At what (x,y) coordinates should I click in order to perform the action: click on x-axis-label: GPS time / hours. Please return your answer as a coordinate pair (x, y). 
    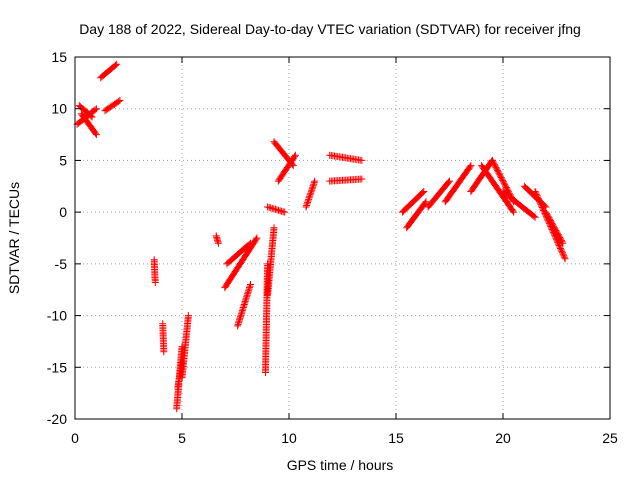
    Looking at the image, I should click on (340, 465).